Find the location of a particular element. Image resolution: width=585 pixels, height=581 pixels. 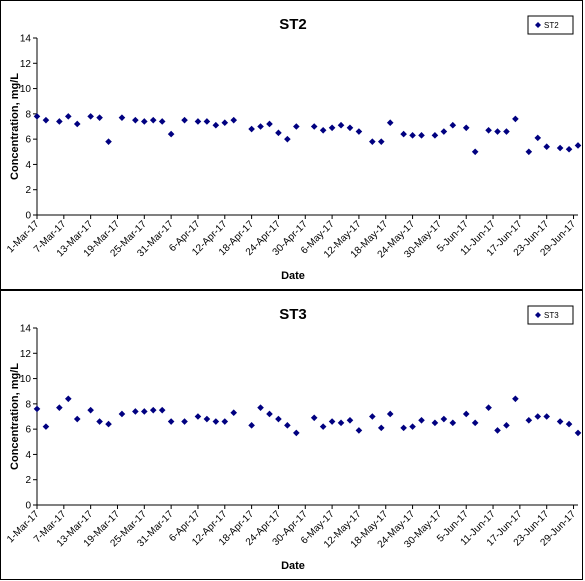

chart-title: ST3 is located at coordinates (293, 314).